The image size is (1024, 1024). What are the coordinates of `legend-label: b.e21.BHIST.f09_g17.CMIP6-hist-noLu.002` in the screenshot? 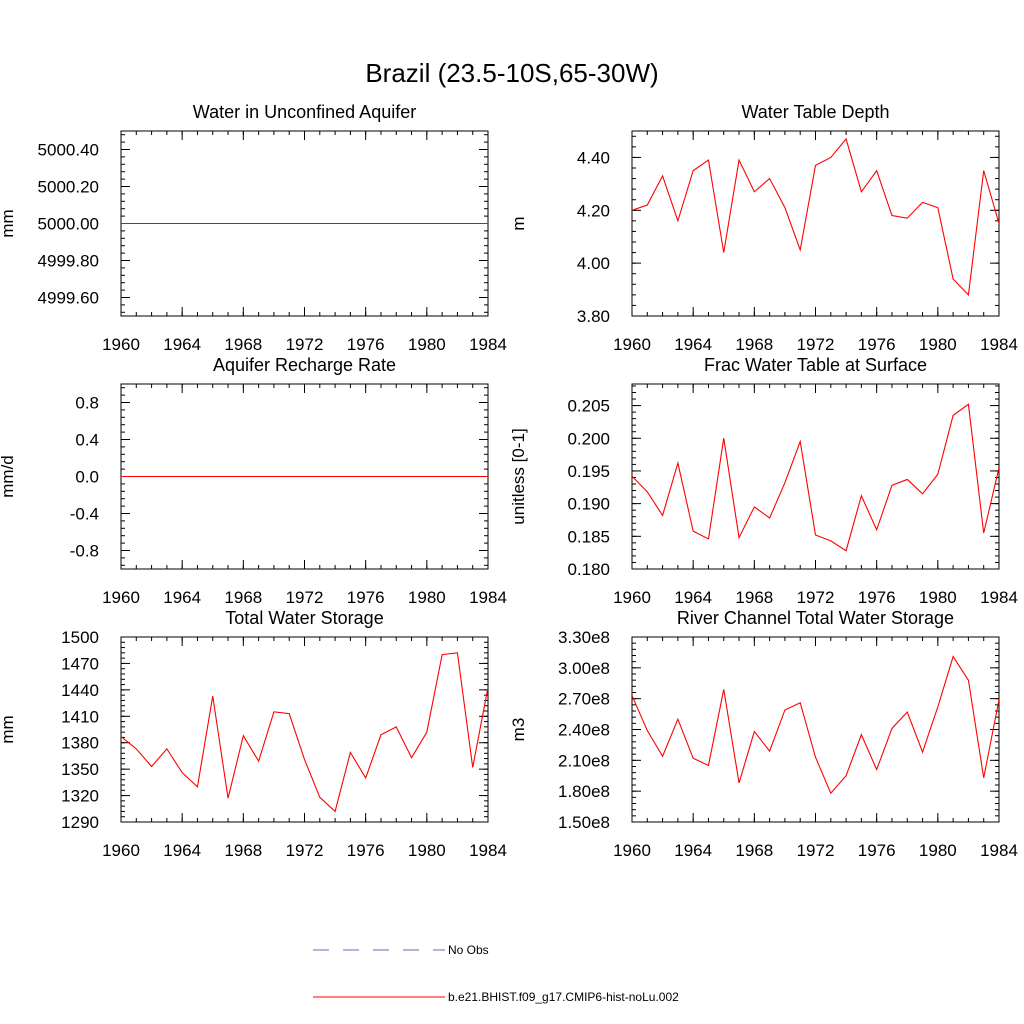 It's located at (563, 997).